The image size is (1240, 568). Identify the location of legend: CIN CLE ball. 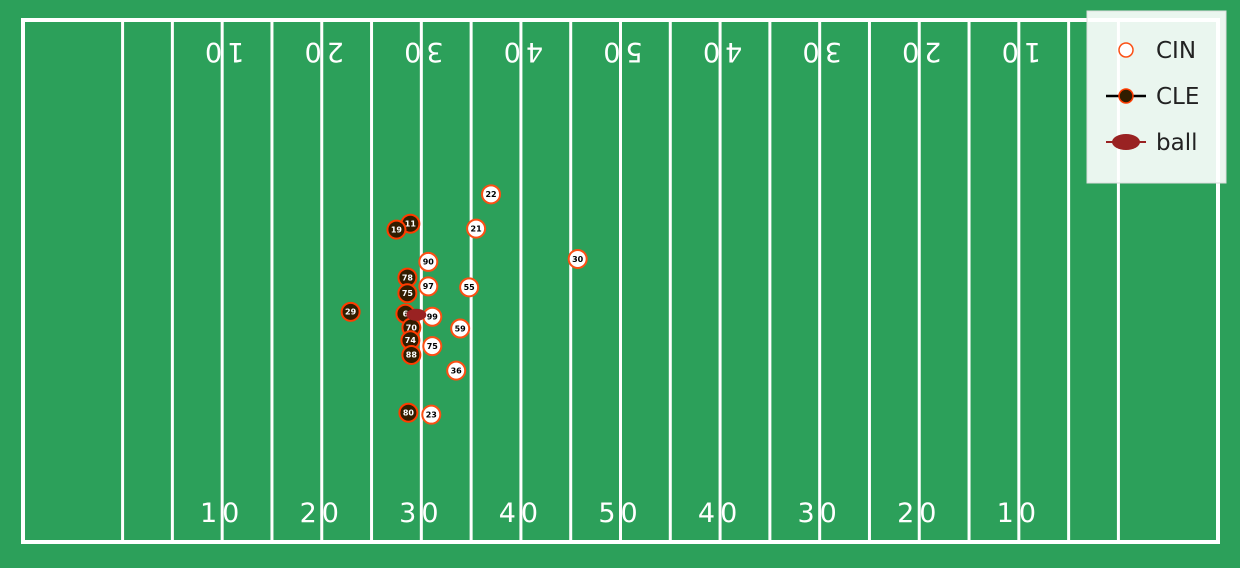
(1156, 97).